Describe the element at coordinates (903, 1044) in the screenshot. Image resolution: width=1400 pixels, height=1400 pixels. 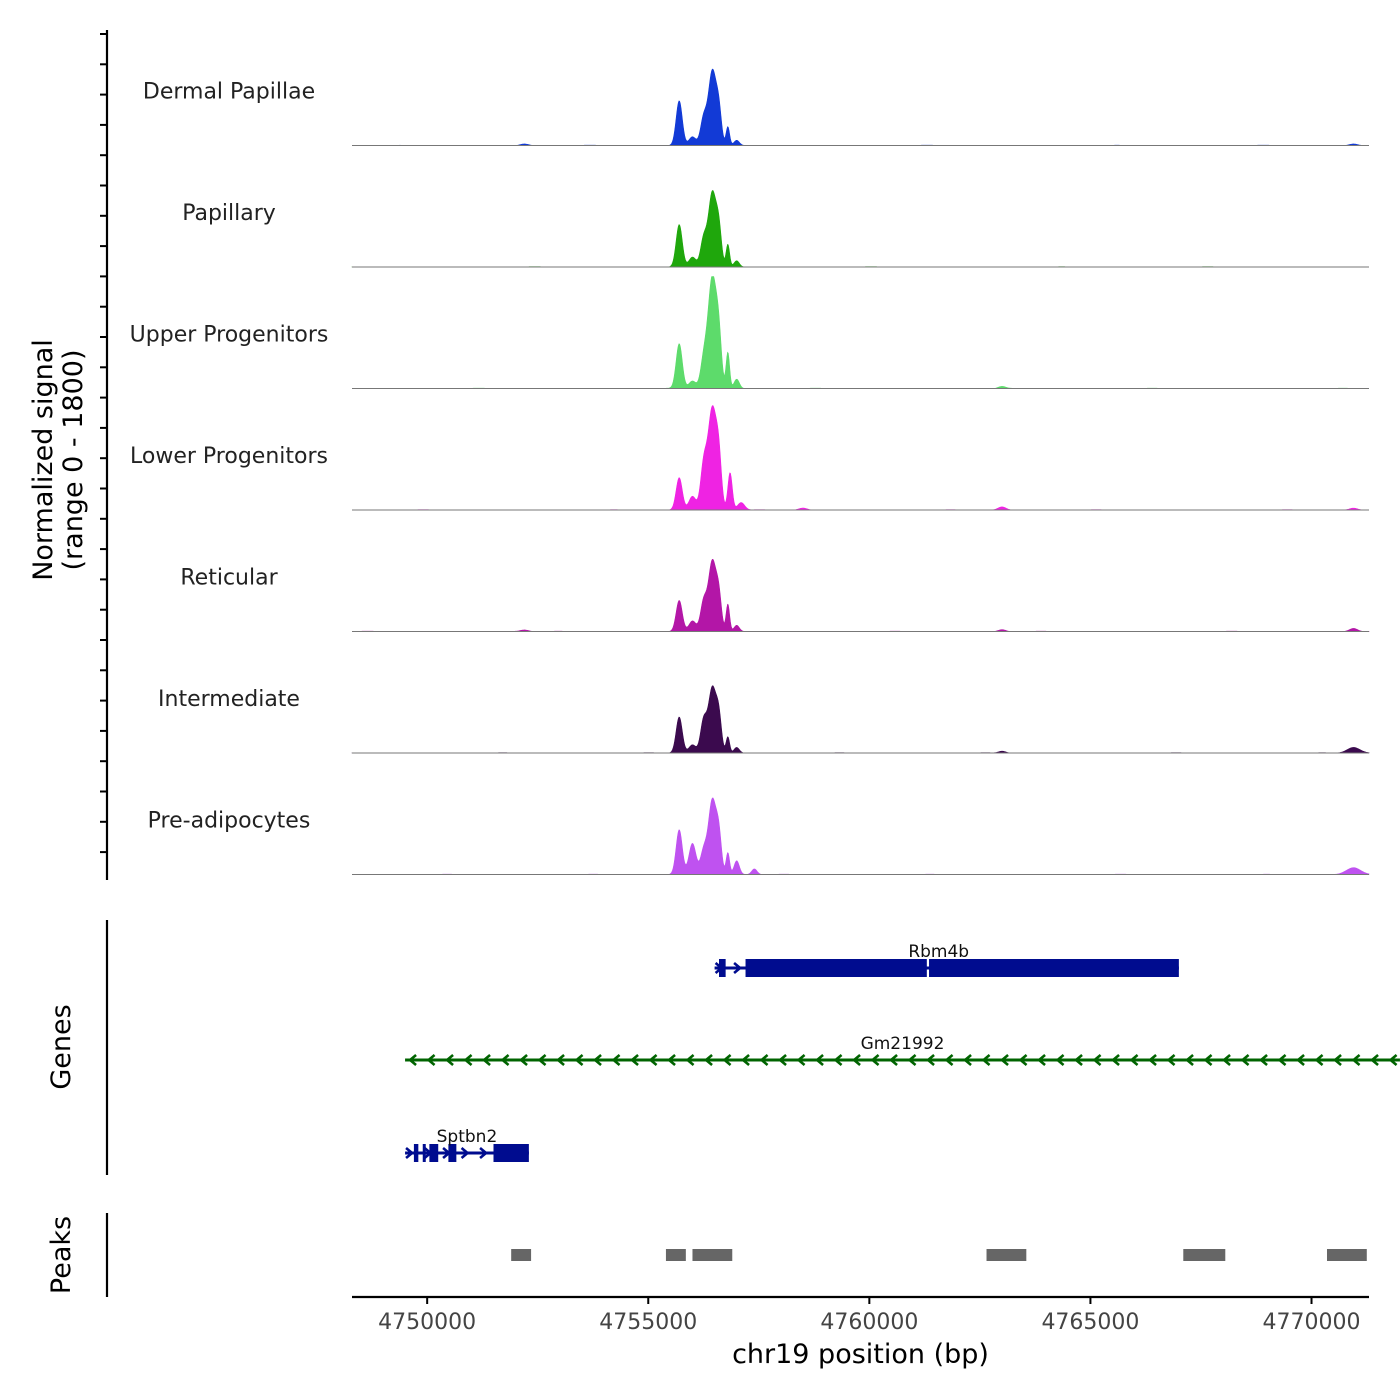
I see `gene-label: Gm21992` at that location.